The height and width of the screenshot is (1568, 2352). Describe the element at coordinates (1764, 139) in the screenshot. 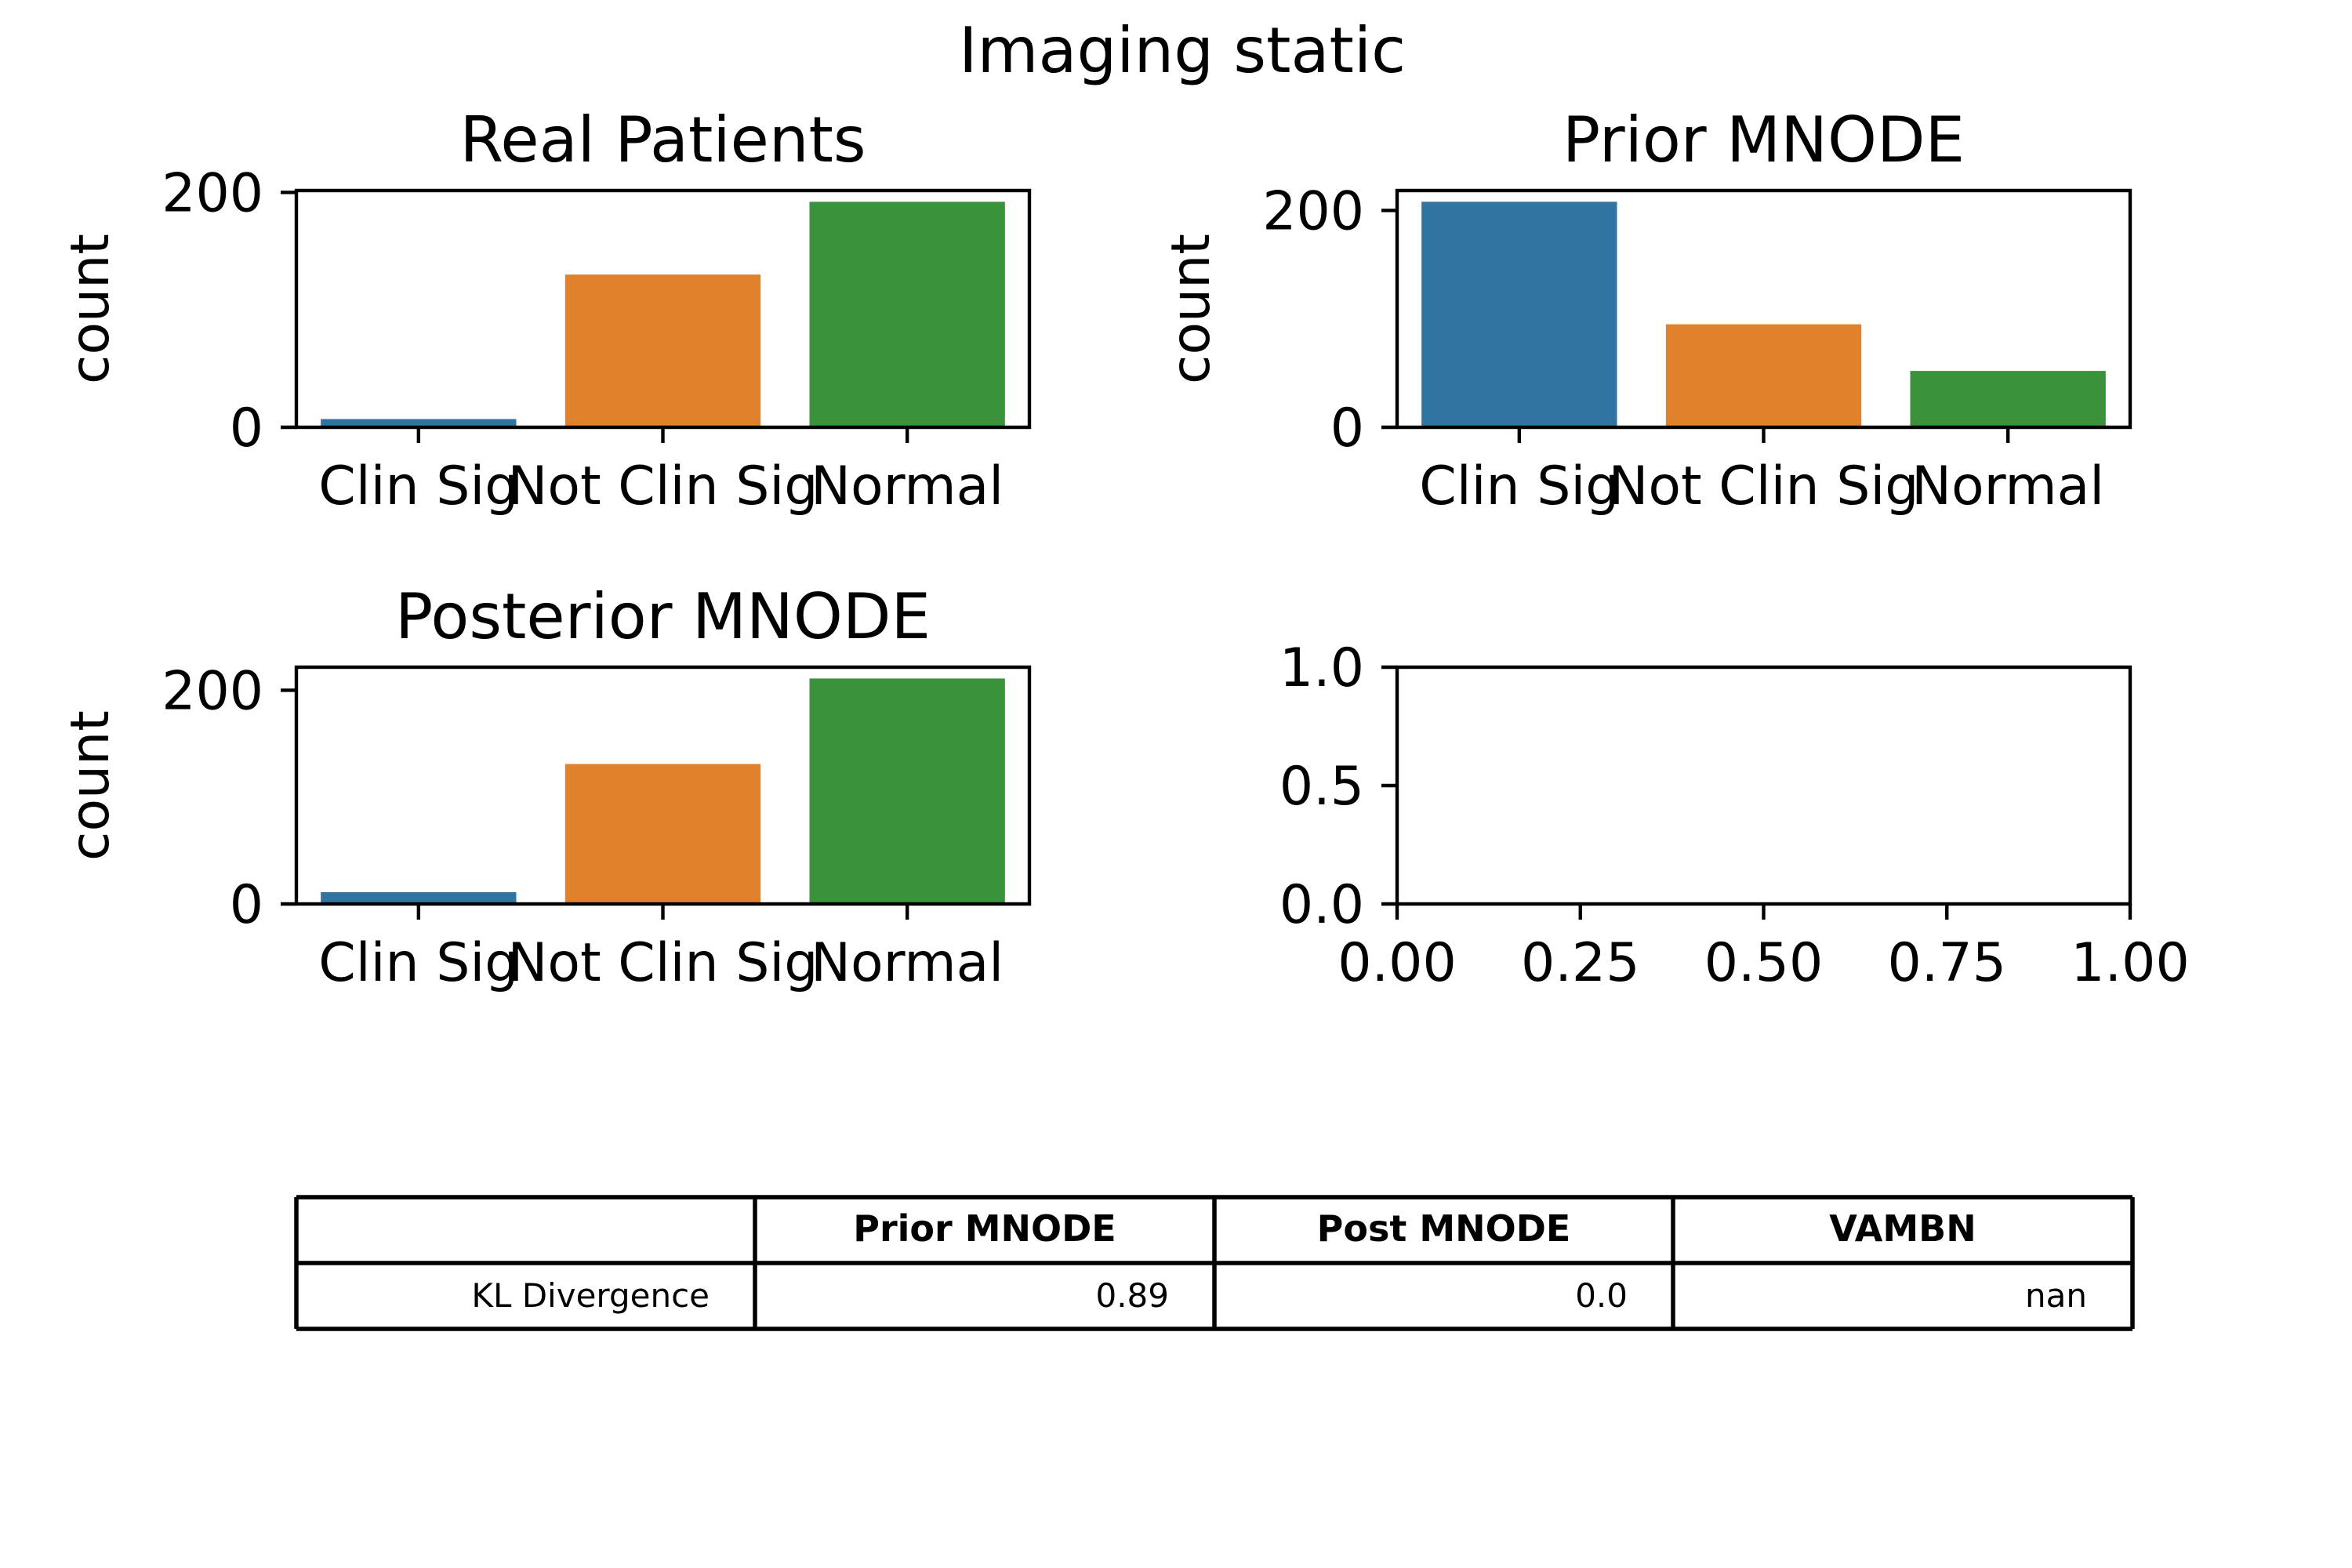

I see `subplot-title: Prior MNODE` at that location.